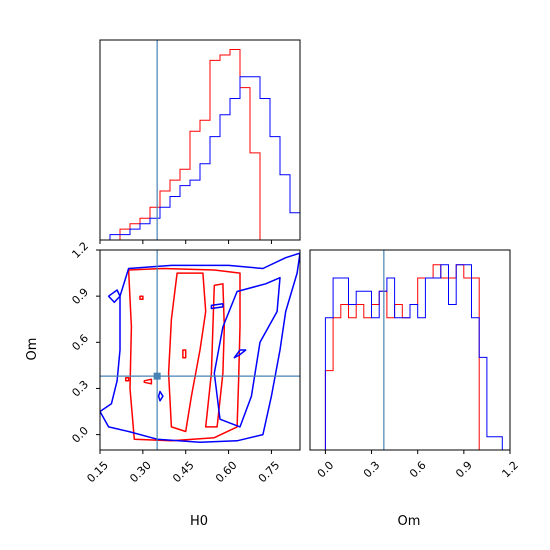 The image size is (550, 550). What do you see at coordinates (97, 472) in the screenshot?
I see `h0-x-tick-label: 0.15` at bounding box center [97, 472].